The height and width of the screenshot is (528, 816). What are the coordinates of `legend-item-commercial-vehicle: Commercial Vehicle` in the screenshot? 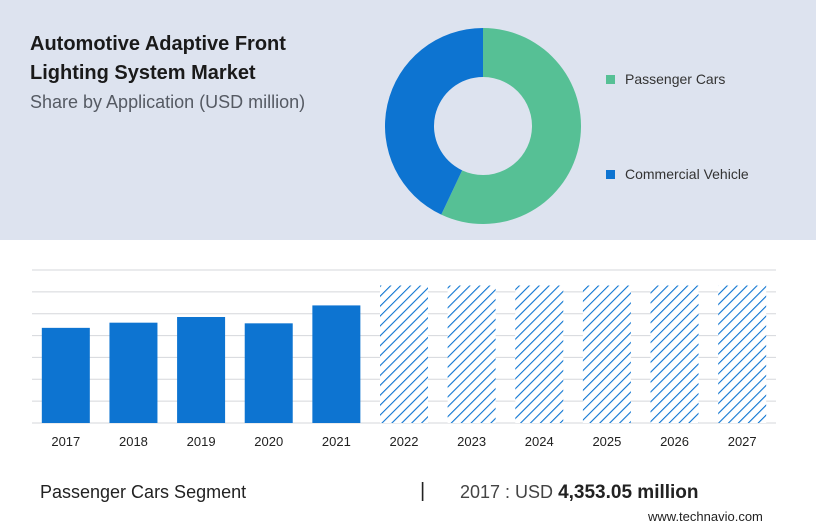 It's located at (677, 174).